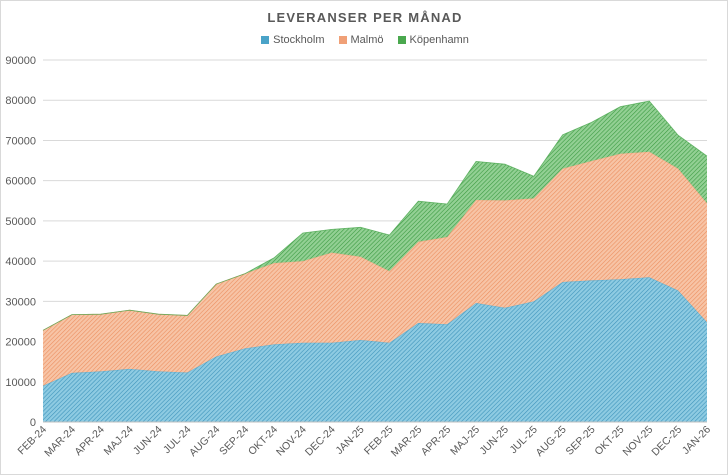 This screenshot has width=728, height=475. I want to click on x-tick-label: APR-24, so click(89, 441).